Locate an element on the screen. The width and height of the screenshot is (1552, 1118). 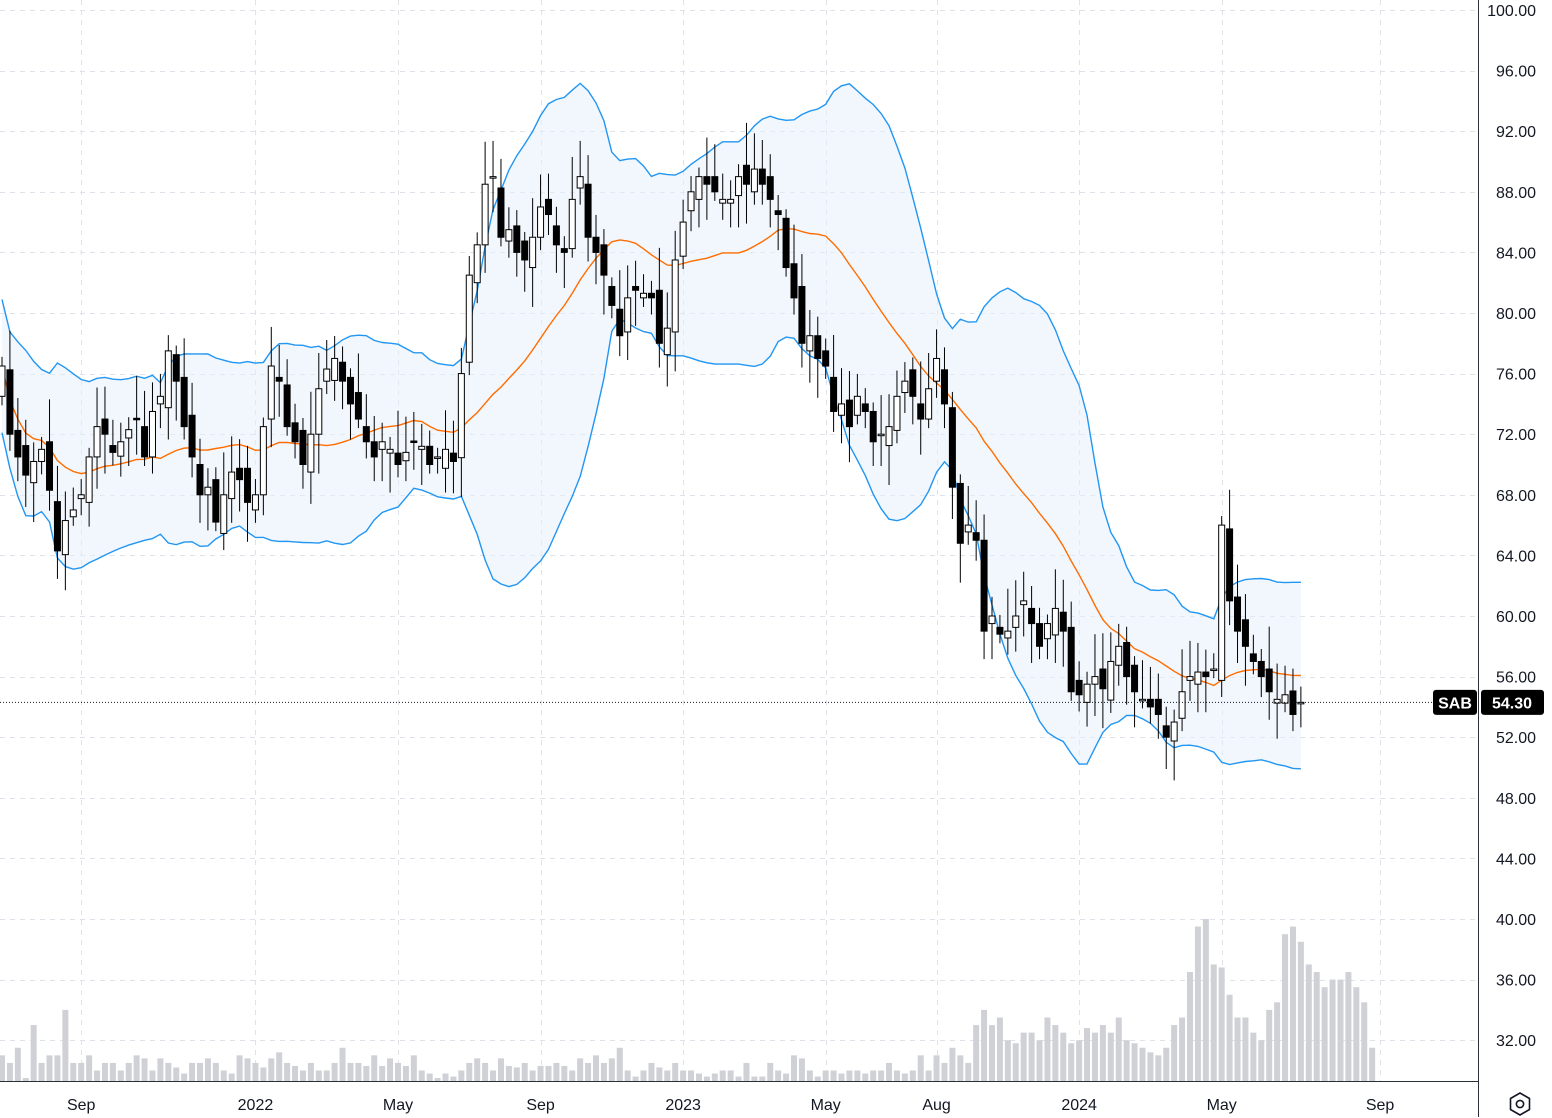
time-tick-label: May is located at coordinates (398, 1105).